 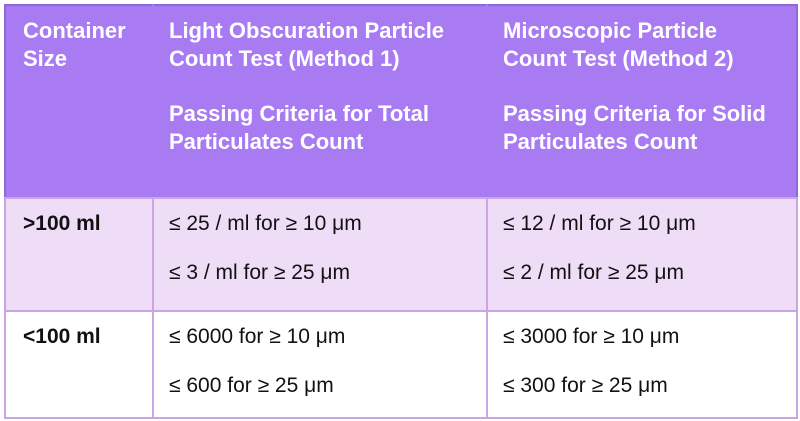 I want to click on header-text: Container Size, so click(x=74, y=44).